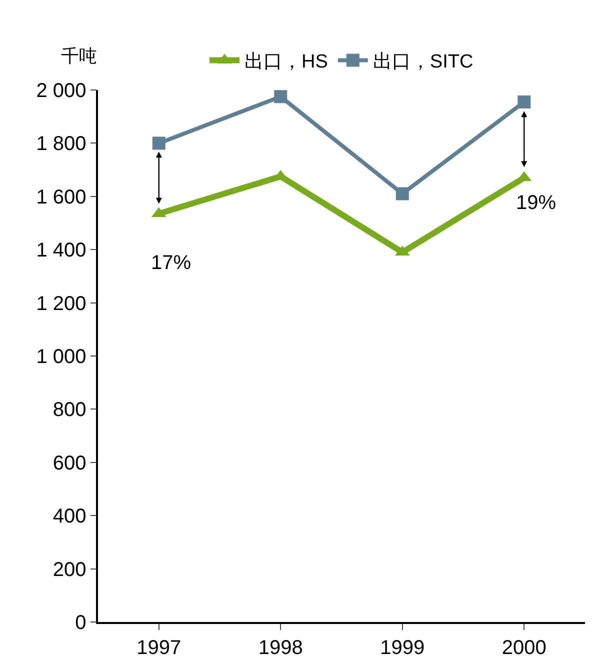 The width and height of the screenshot is (602, 671). Describe the element at coordinates (280, 647) in the screenshot. I see `x-tick-label: 1998` at that location.